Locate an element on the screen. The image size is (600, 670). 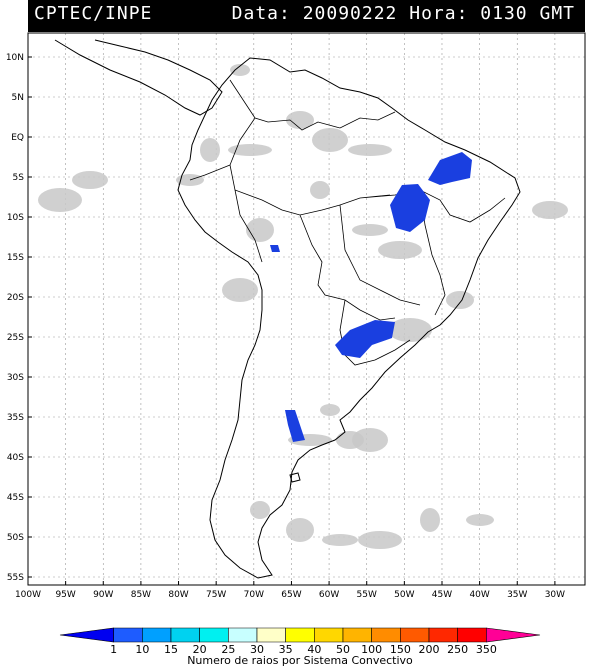
legend-value: 200 is located at coordinates (429, 649).